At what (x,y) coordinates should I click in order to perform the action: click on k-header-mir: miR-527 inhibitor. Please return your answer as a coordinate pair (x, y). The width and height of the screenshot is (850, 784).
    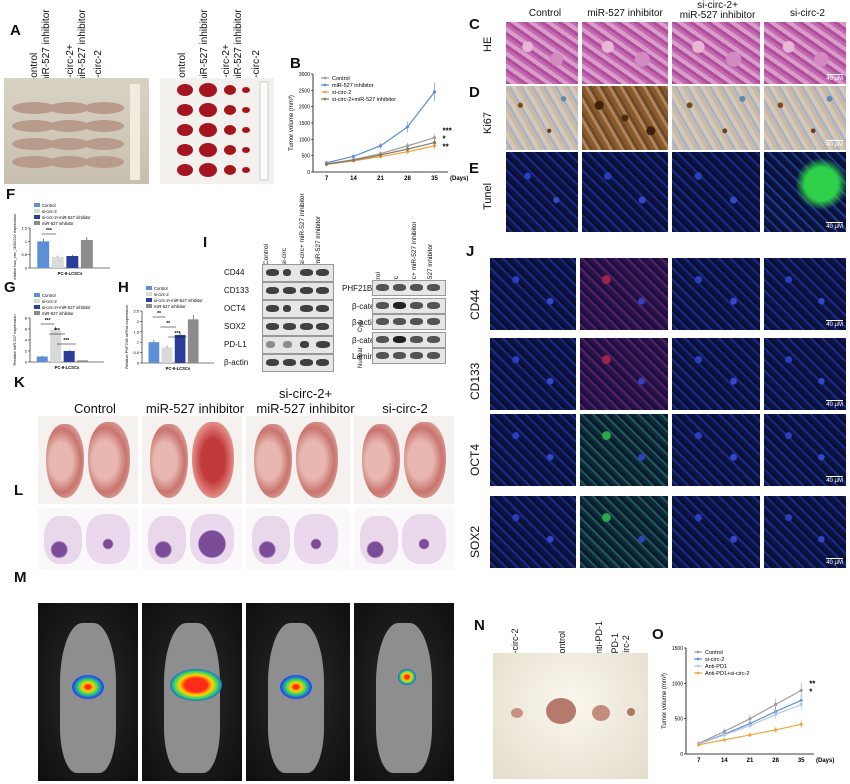
    Looking at the image, I should click on (195, 408).